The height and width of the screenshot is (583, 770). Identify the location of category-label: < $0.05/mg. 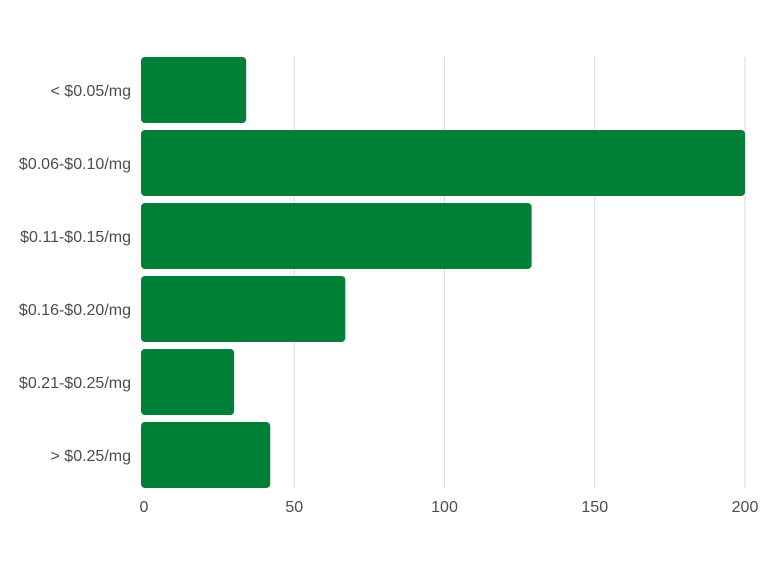
(91, 91).